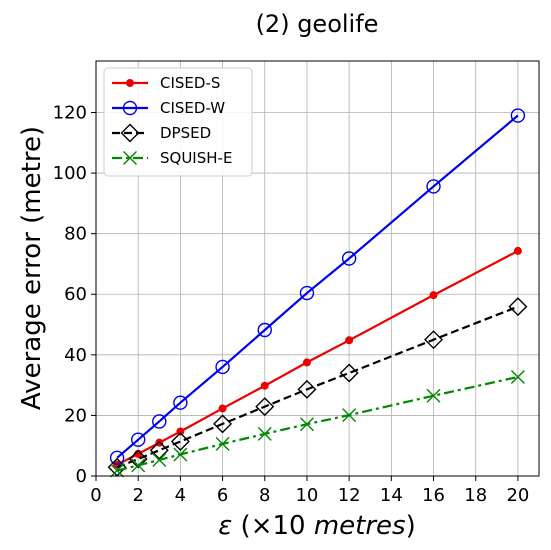 Image resolution: width=551 pixels, height=550 pixels. What do you see at coordinates (411, 526) in the screenshot?
I see `x-axis-label-close: )` at bounding box center [411, 526].